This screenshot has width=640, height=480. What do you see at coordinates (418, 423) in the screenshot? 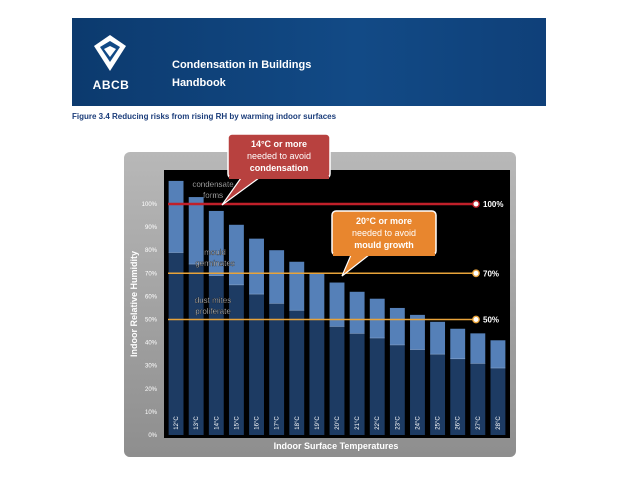
I see `x-tick-label: 24°C` at bounding box center [418, 423].